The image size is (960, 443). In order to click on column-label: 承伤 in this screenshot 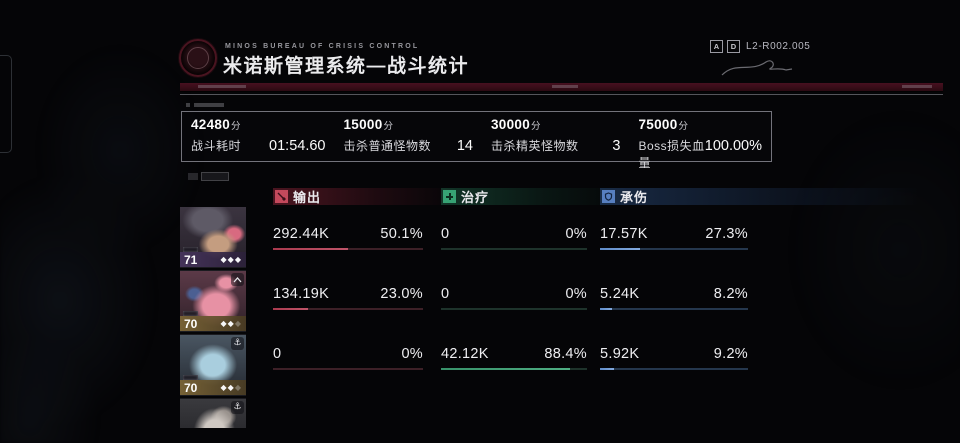, I will do `click(634, 197)`.